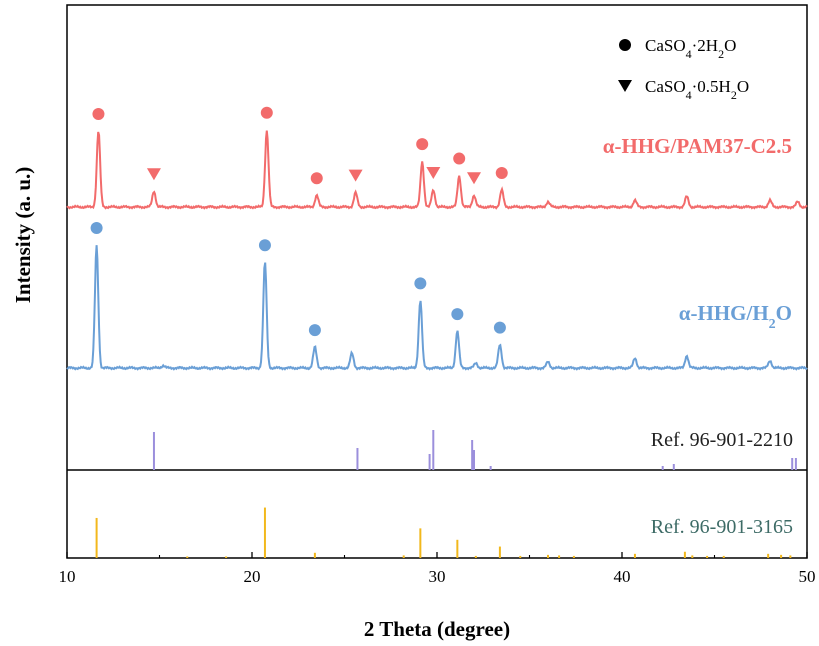  I want to click on x-tick-label: 50, so click(807, 576).